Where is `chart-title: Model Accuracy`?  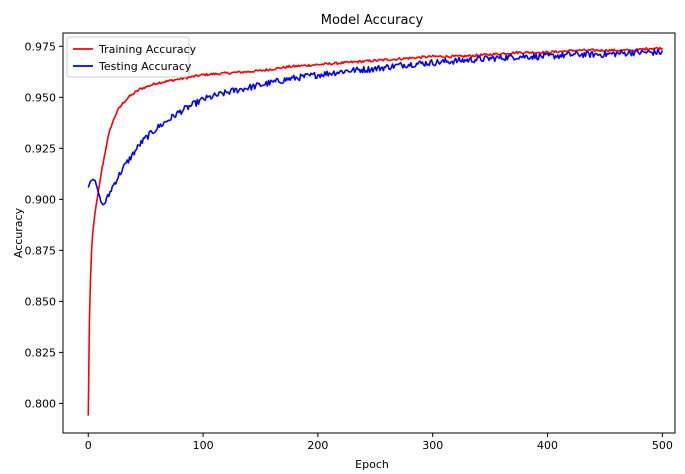 chart-title: Model Accuracy is located at coordinates (372, 20).